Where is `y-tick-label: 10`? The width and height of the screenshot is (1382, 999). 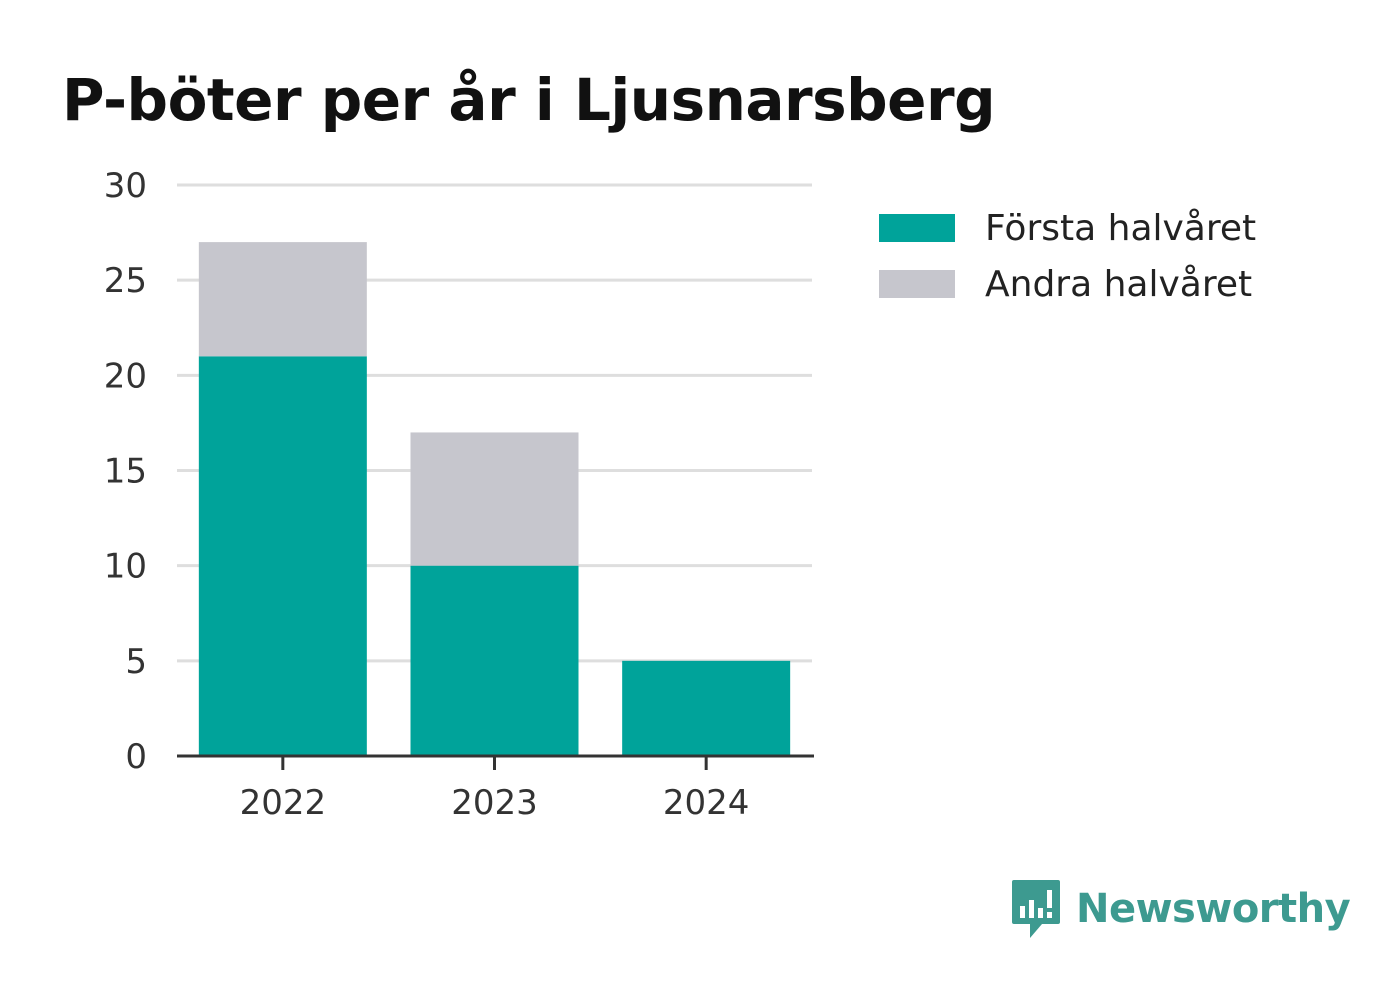
y-tick-label: 10 is located at coordinates (125, 567).